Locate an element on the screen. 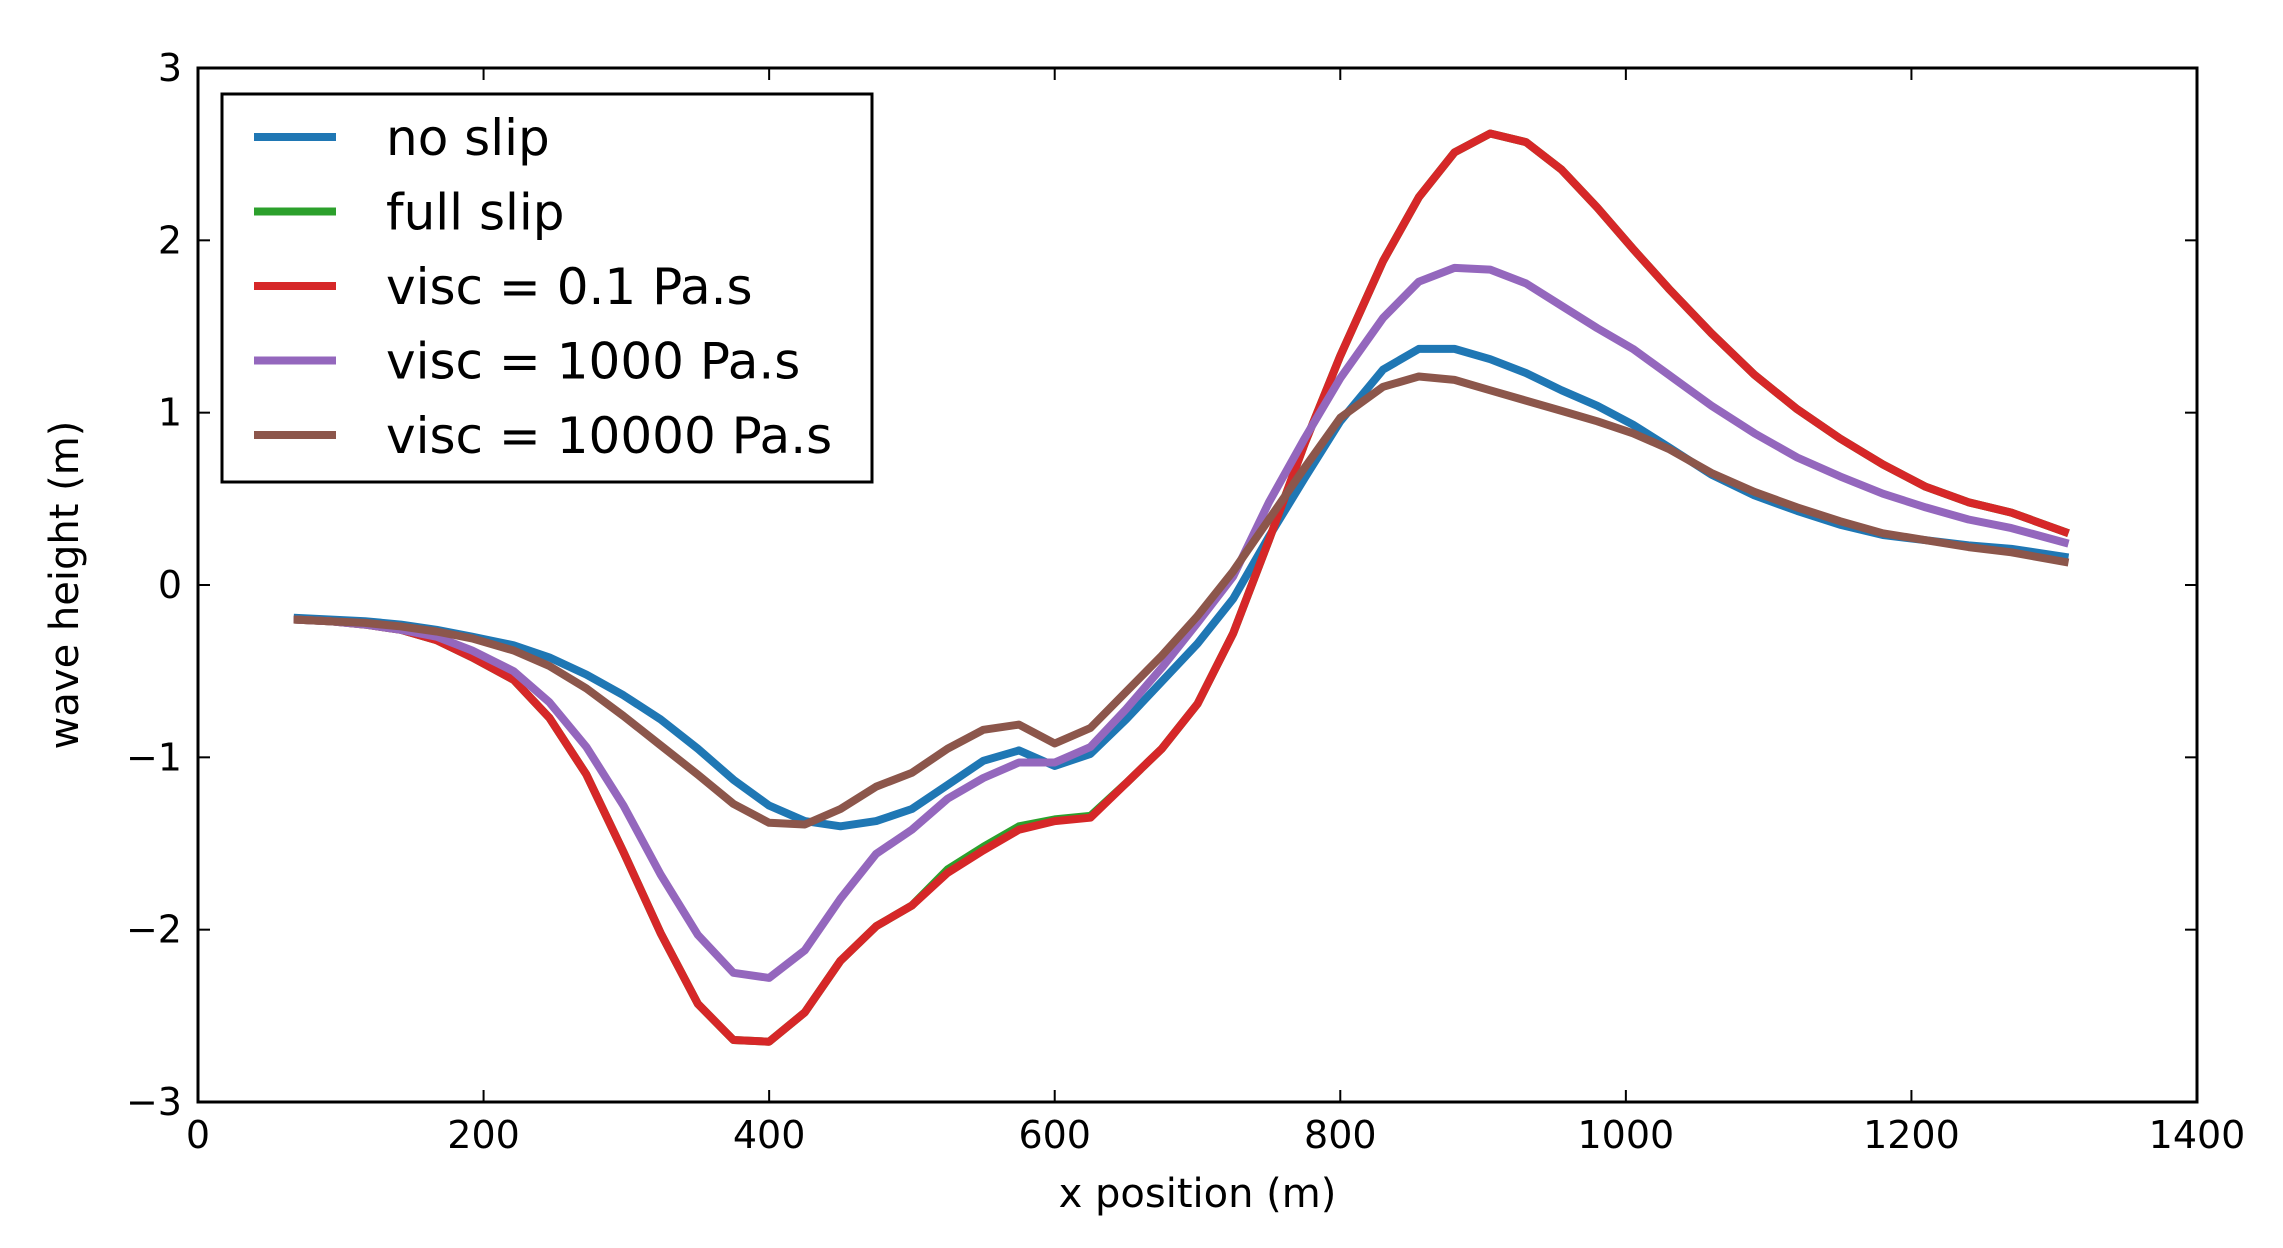 Image resolution: width=2283 pixels, height=1248 pixels. y-tick-label: −2 is located at coordinates (154, 930).